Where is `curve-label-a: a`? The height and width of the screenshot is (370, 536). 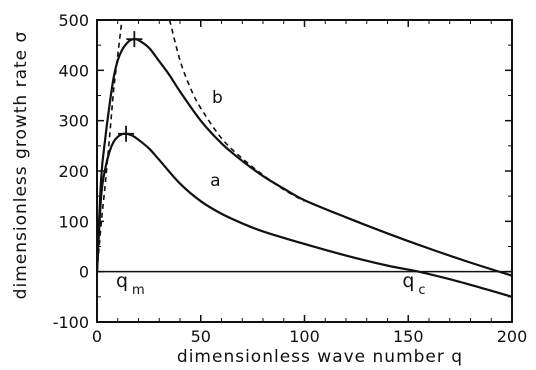 curve-label-a: a is located at coordinates (215, 181).